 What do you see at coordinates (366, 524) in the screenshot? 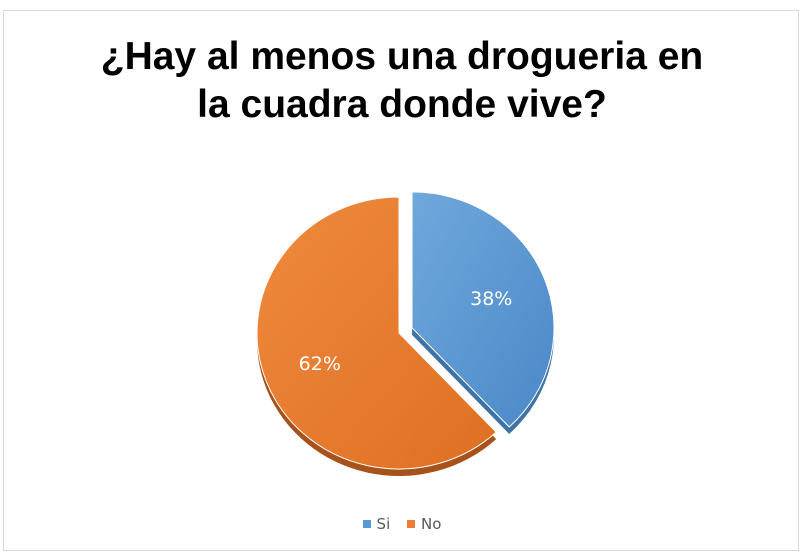
I see `legend-swatch-si` at bounding box center [366, 524].